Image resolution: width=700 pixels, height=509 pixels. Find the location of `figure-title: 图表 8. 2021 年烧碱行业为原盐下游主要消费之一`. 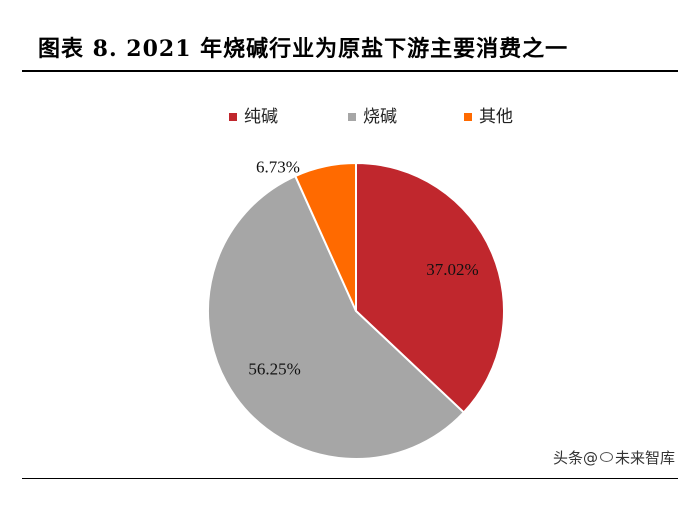

figure-title: 图表 8. 2021 年烧碱行业为原盐下游主要消费之一 is located at coordinates (303, 49).